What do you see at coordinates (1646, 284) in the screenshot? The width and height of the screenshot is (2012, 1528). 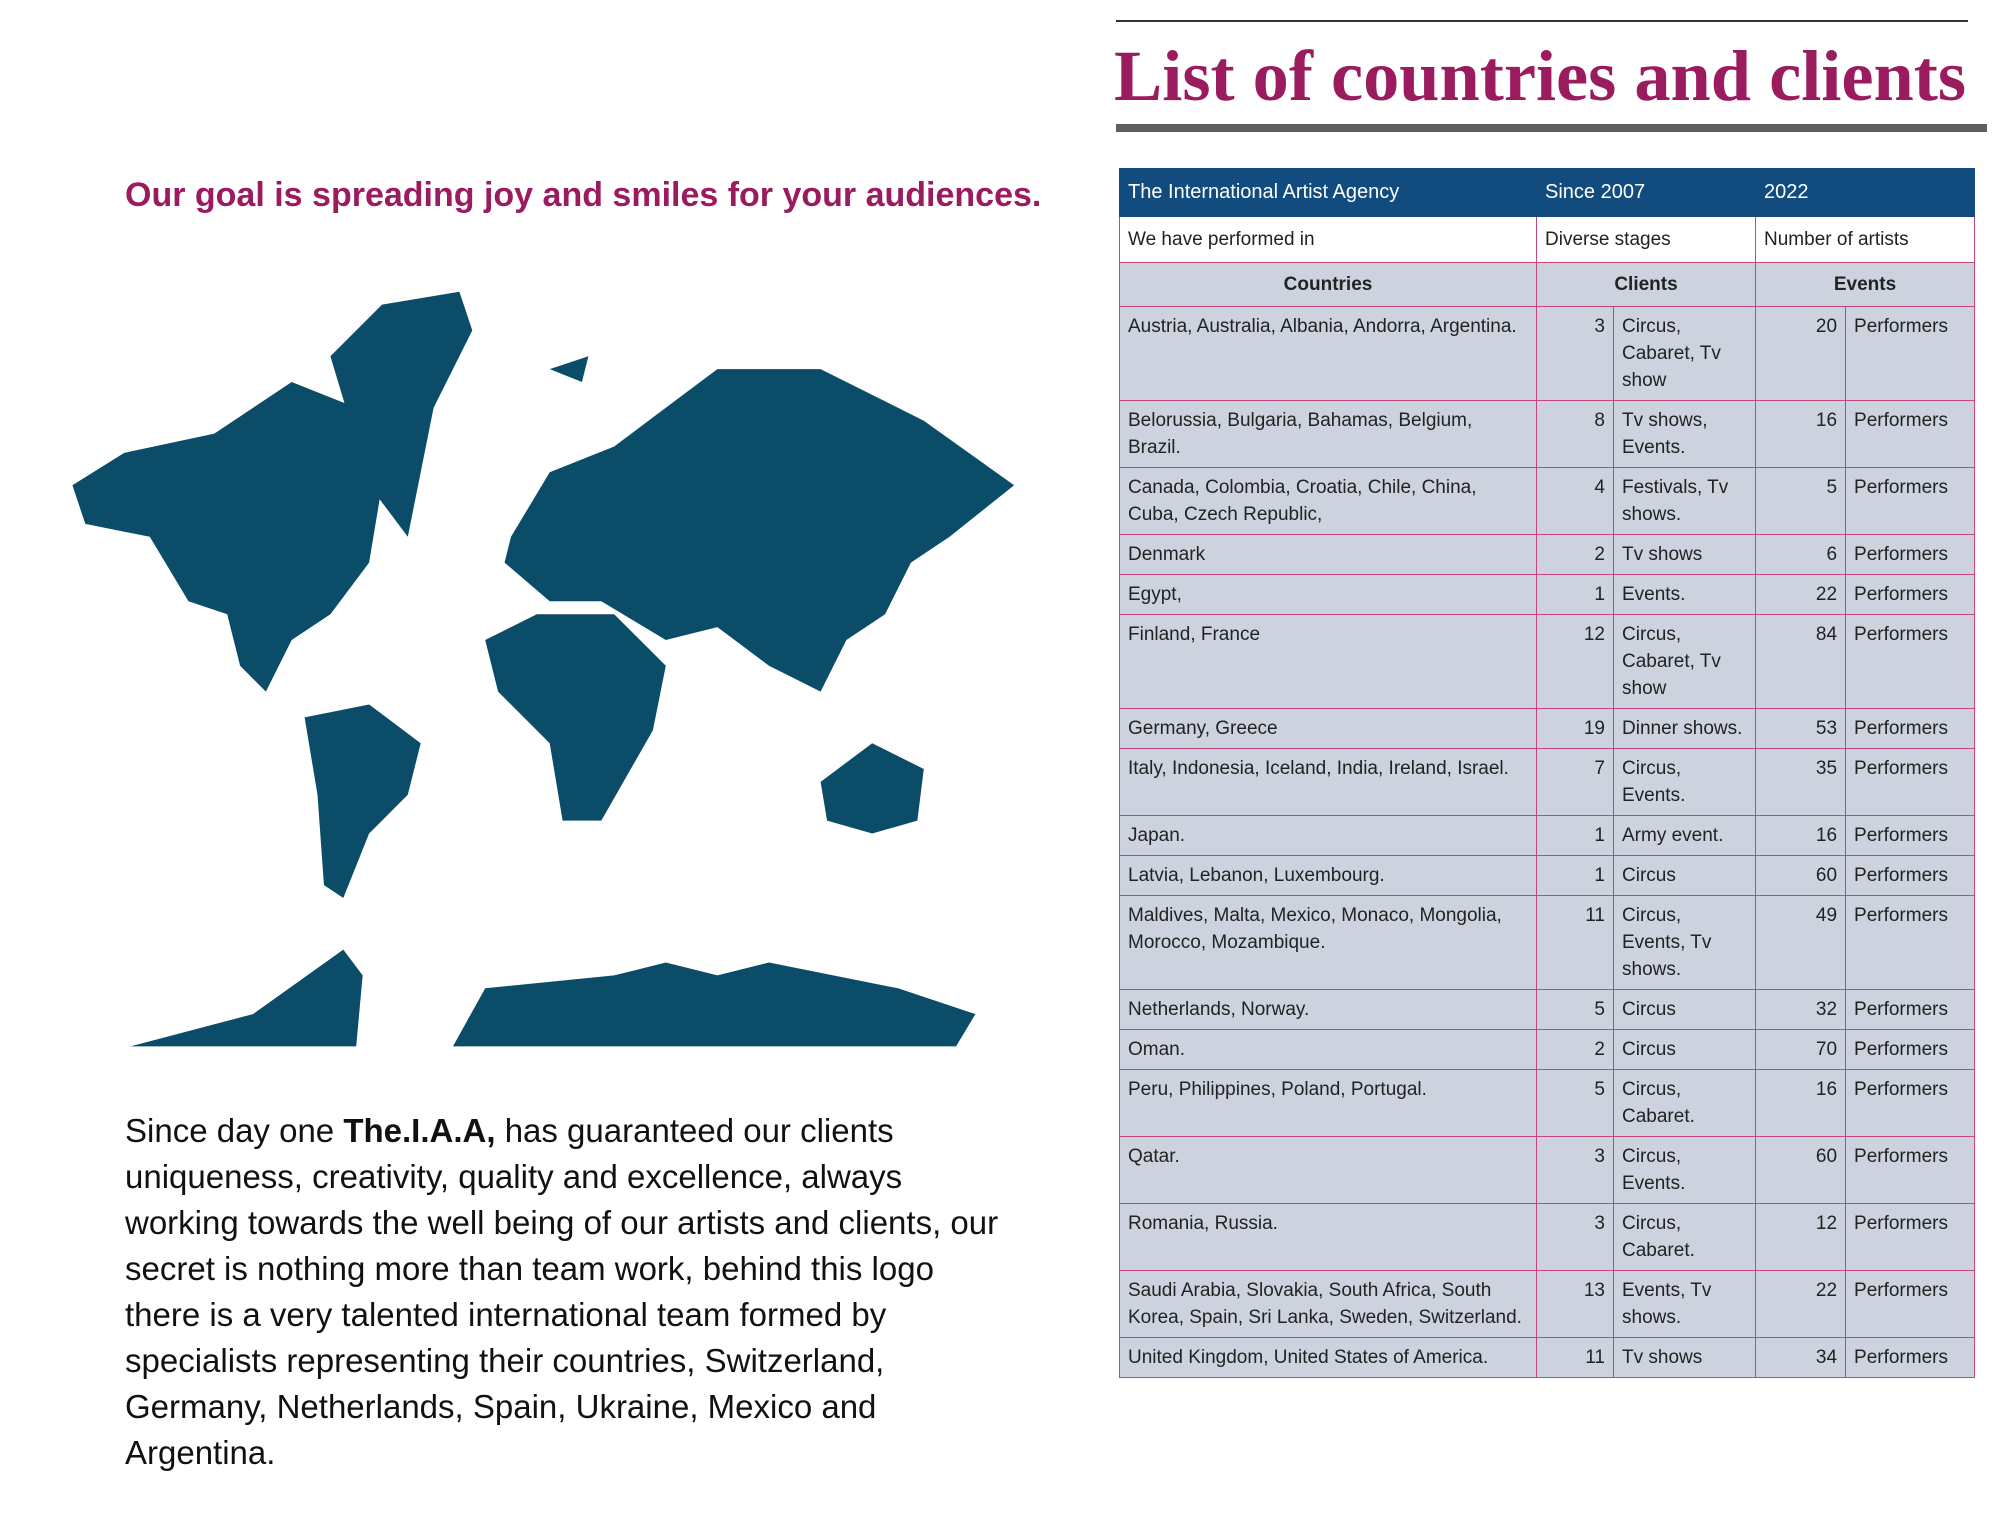 I see `header-cell: Clients` at bounding box center [1646, 284].